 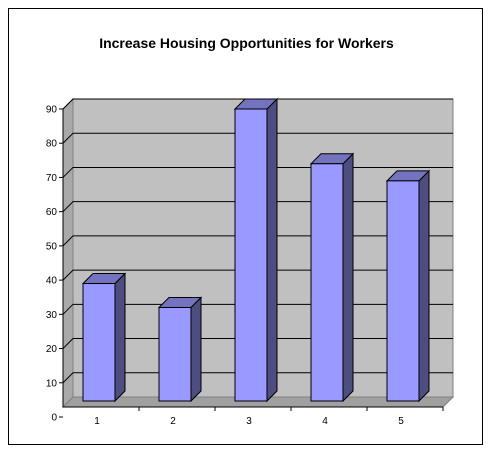 I want to click on x-tick-label: 4, so click(x=325, y=421).